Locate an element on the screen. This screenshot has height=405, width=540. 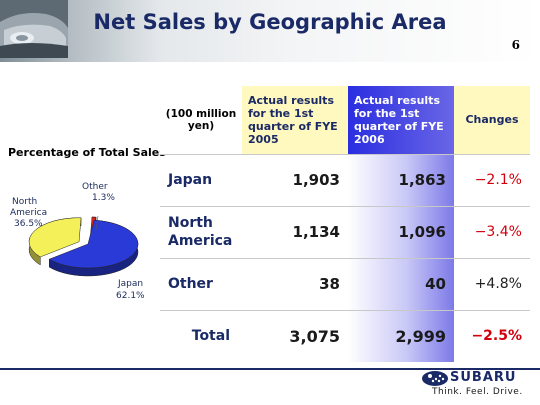
unit-label-line2: yen) is located at coordinates (201, 125).